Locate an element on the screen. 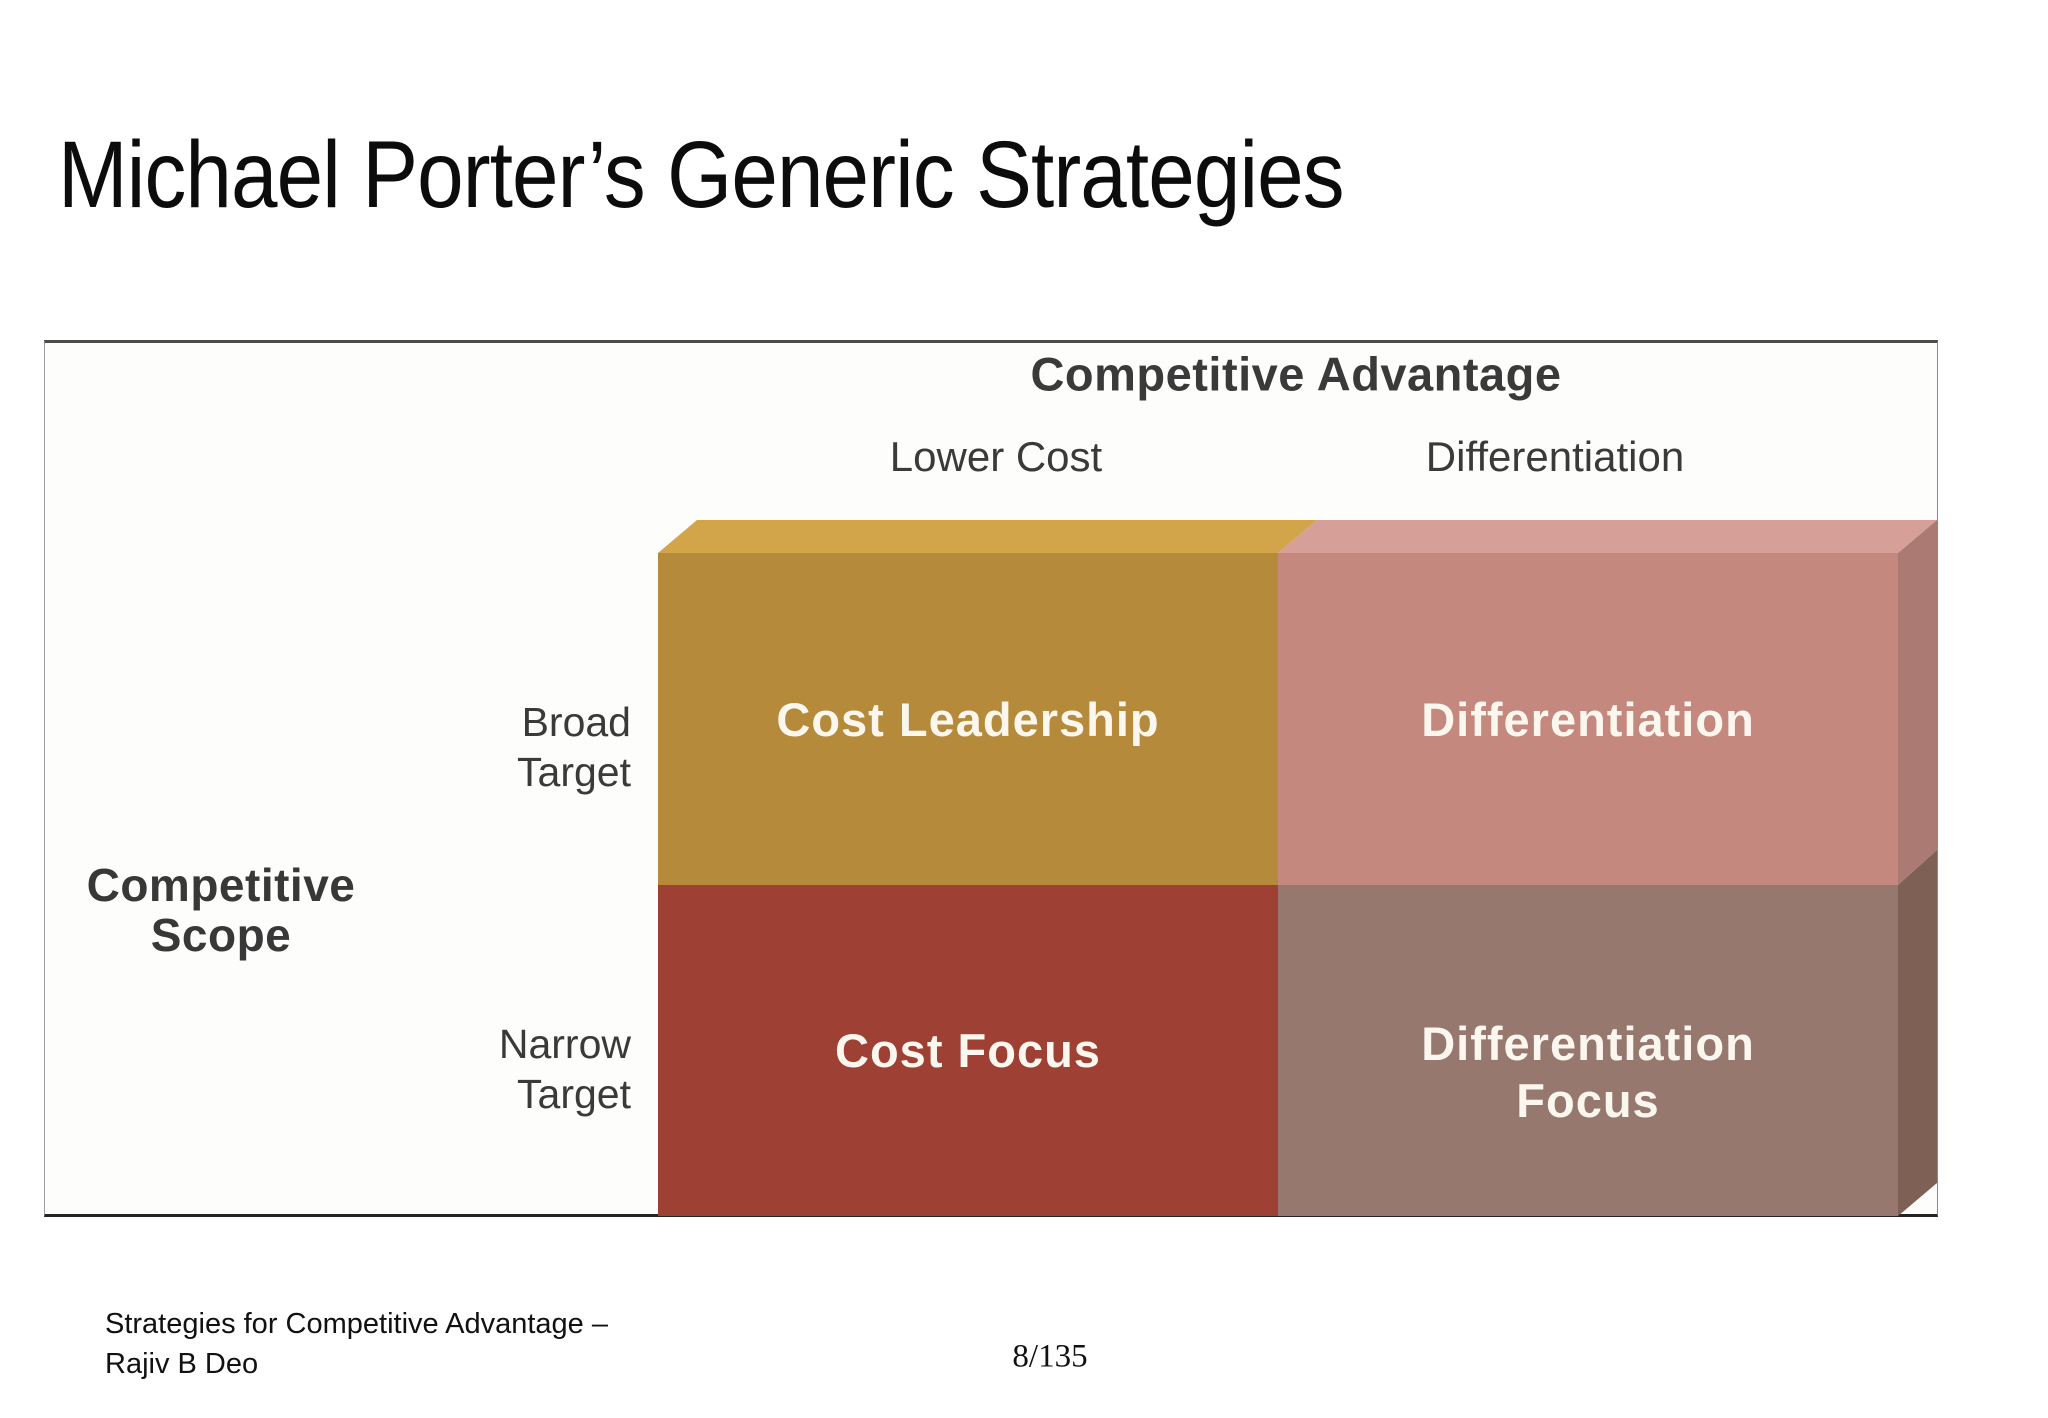 The width and height of the screenshot is (2048, 1418). footer-credit-line1: Strategies for Competitive Advantage – is located at coordinates (356, 1324).